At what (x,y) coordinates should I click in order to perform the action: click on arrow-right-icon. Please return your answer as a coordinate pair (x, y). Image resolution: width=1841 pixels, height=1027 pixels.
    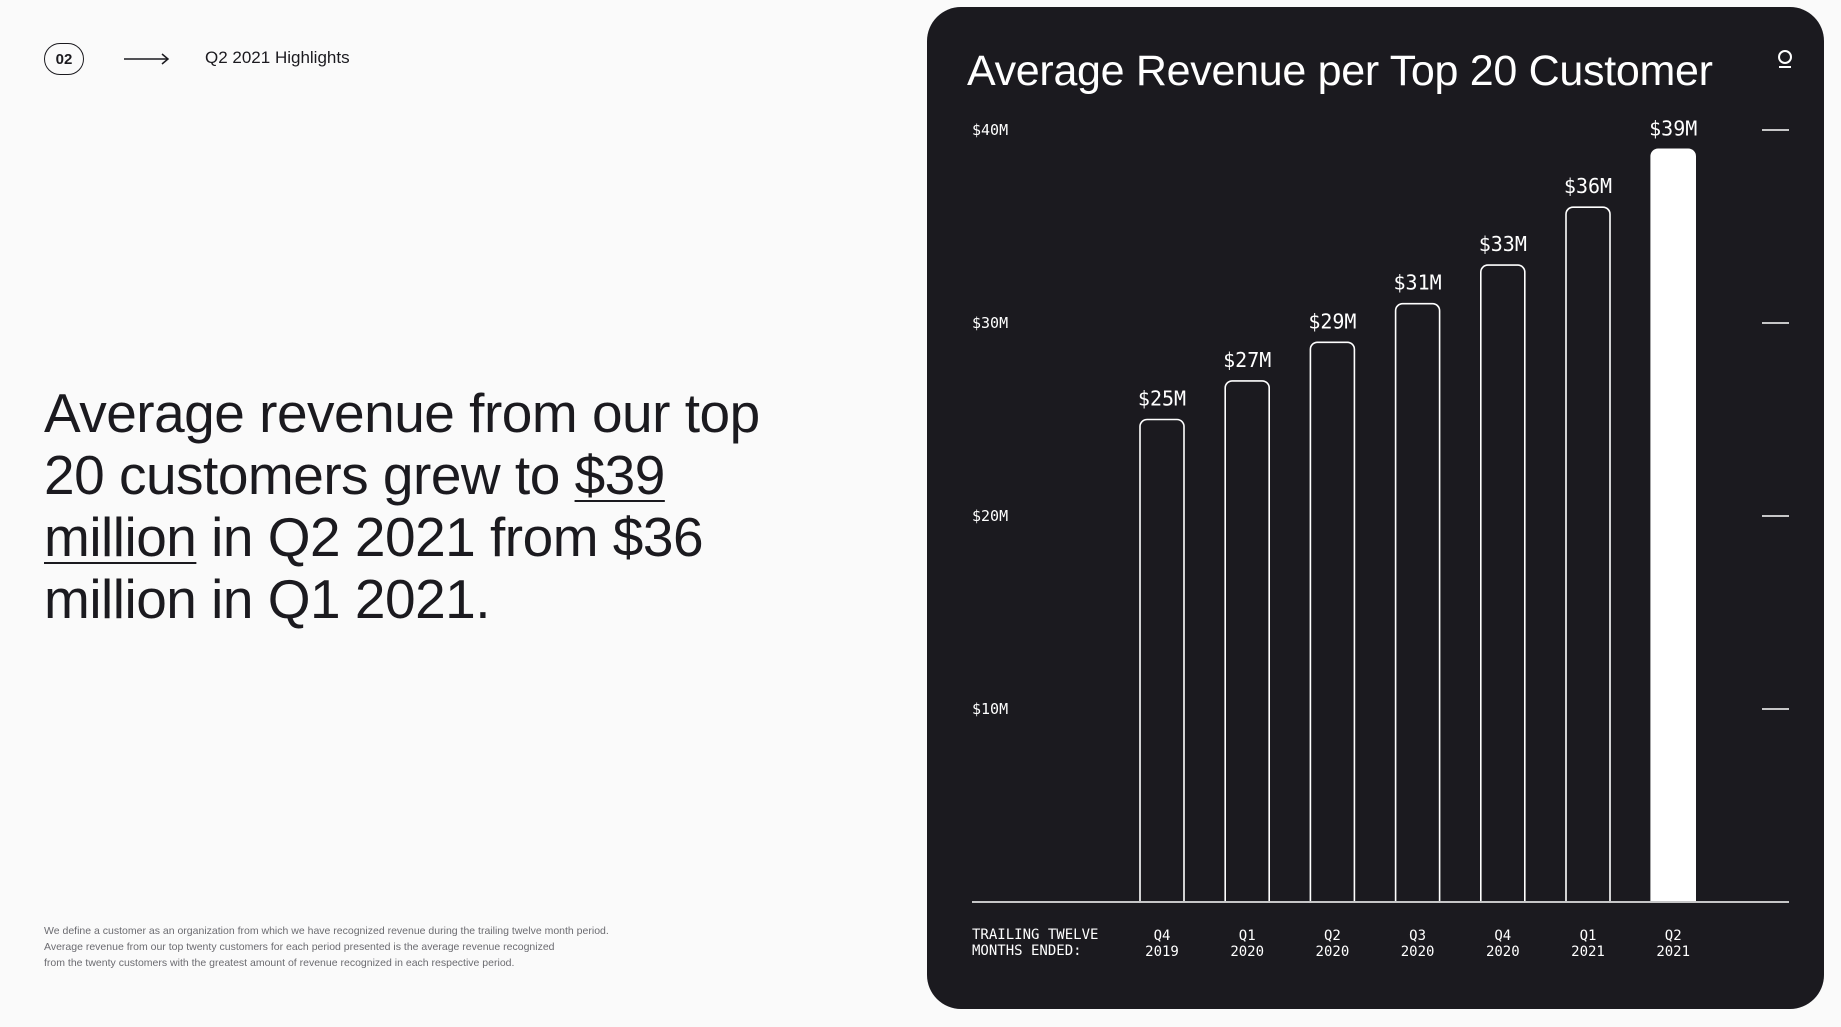
    Looking at the image, I should click on (147, 59).